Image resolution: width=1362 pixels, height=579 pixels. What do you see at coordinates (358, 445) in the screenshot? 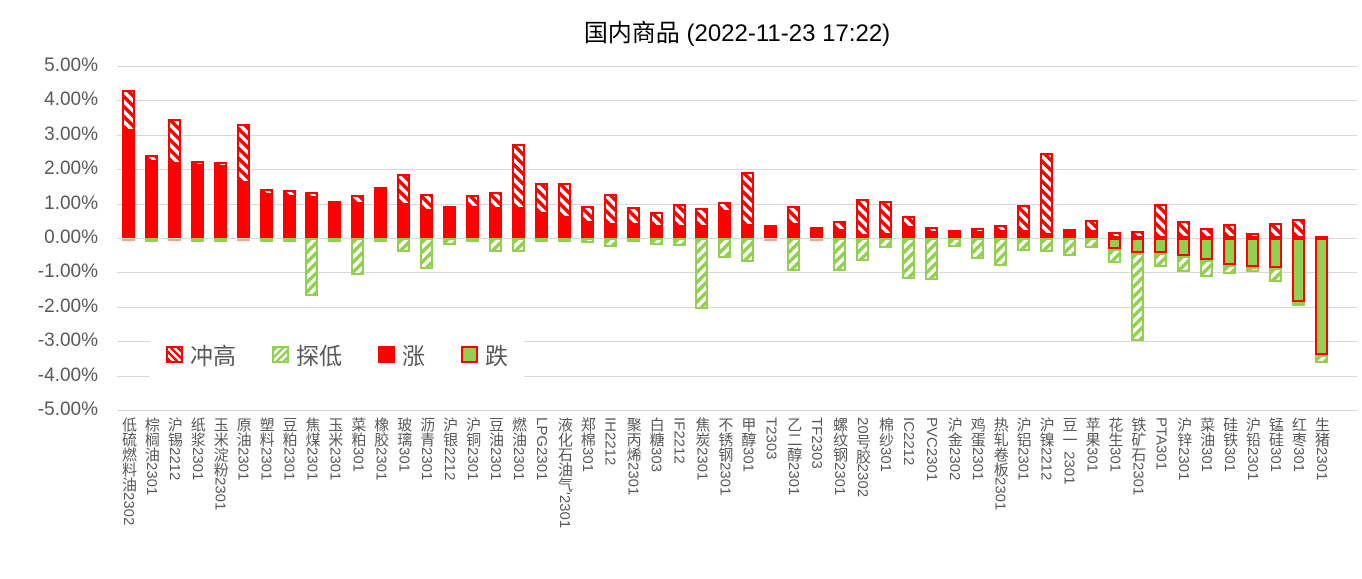
I see `x-axis-label: 菜粕301` at bounding box center [358, 445].